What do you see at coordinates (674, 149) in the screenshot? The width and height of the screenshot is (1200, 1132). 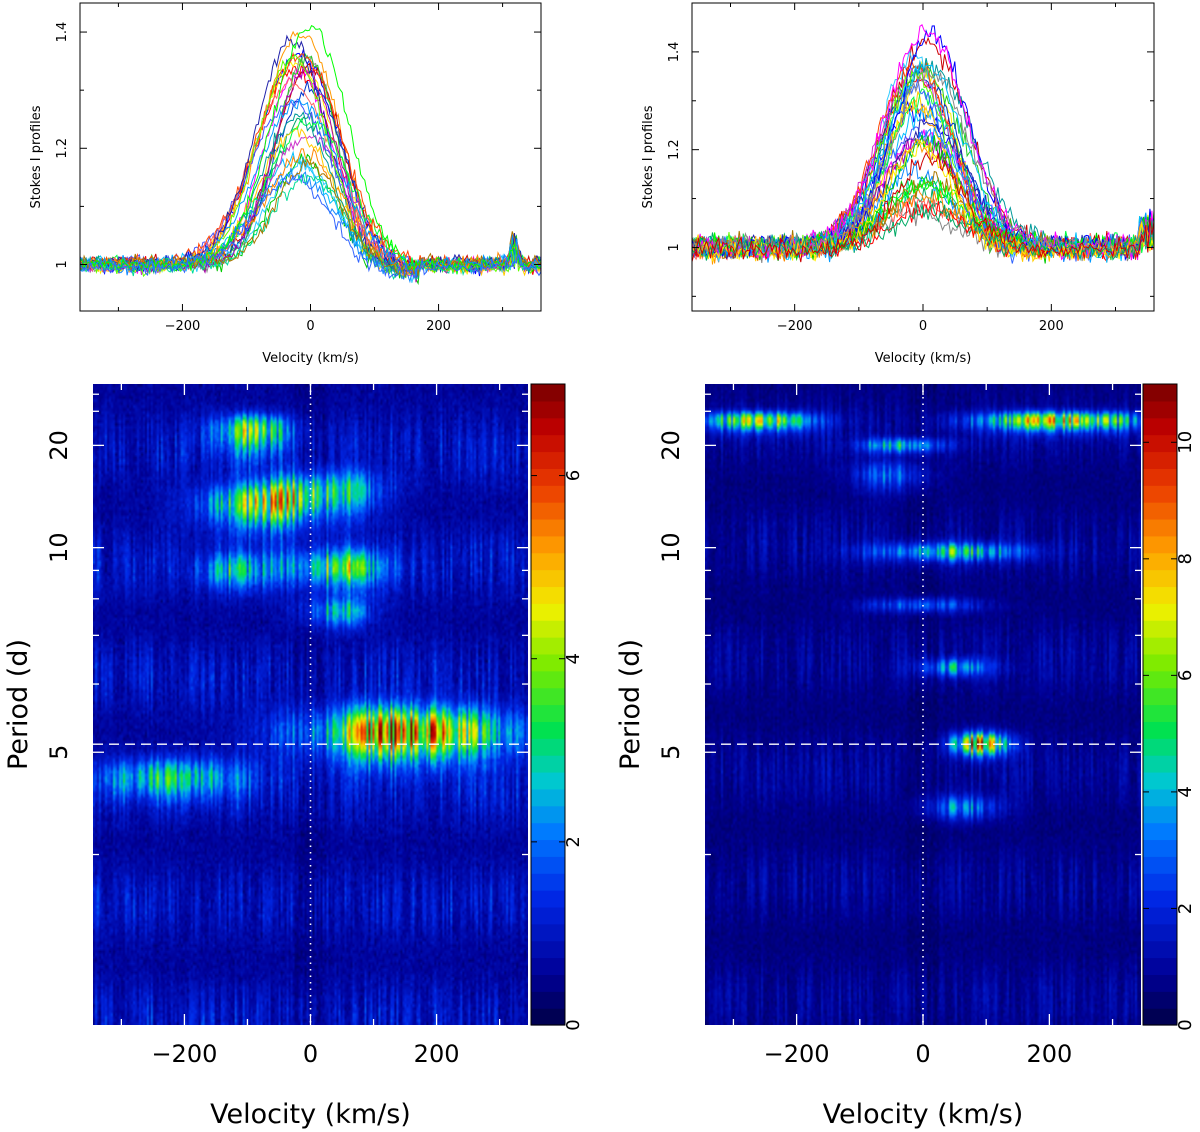 I see `y-tick-label: 1.2` at bounding box center [674, 149].